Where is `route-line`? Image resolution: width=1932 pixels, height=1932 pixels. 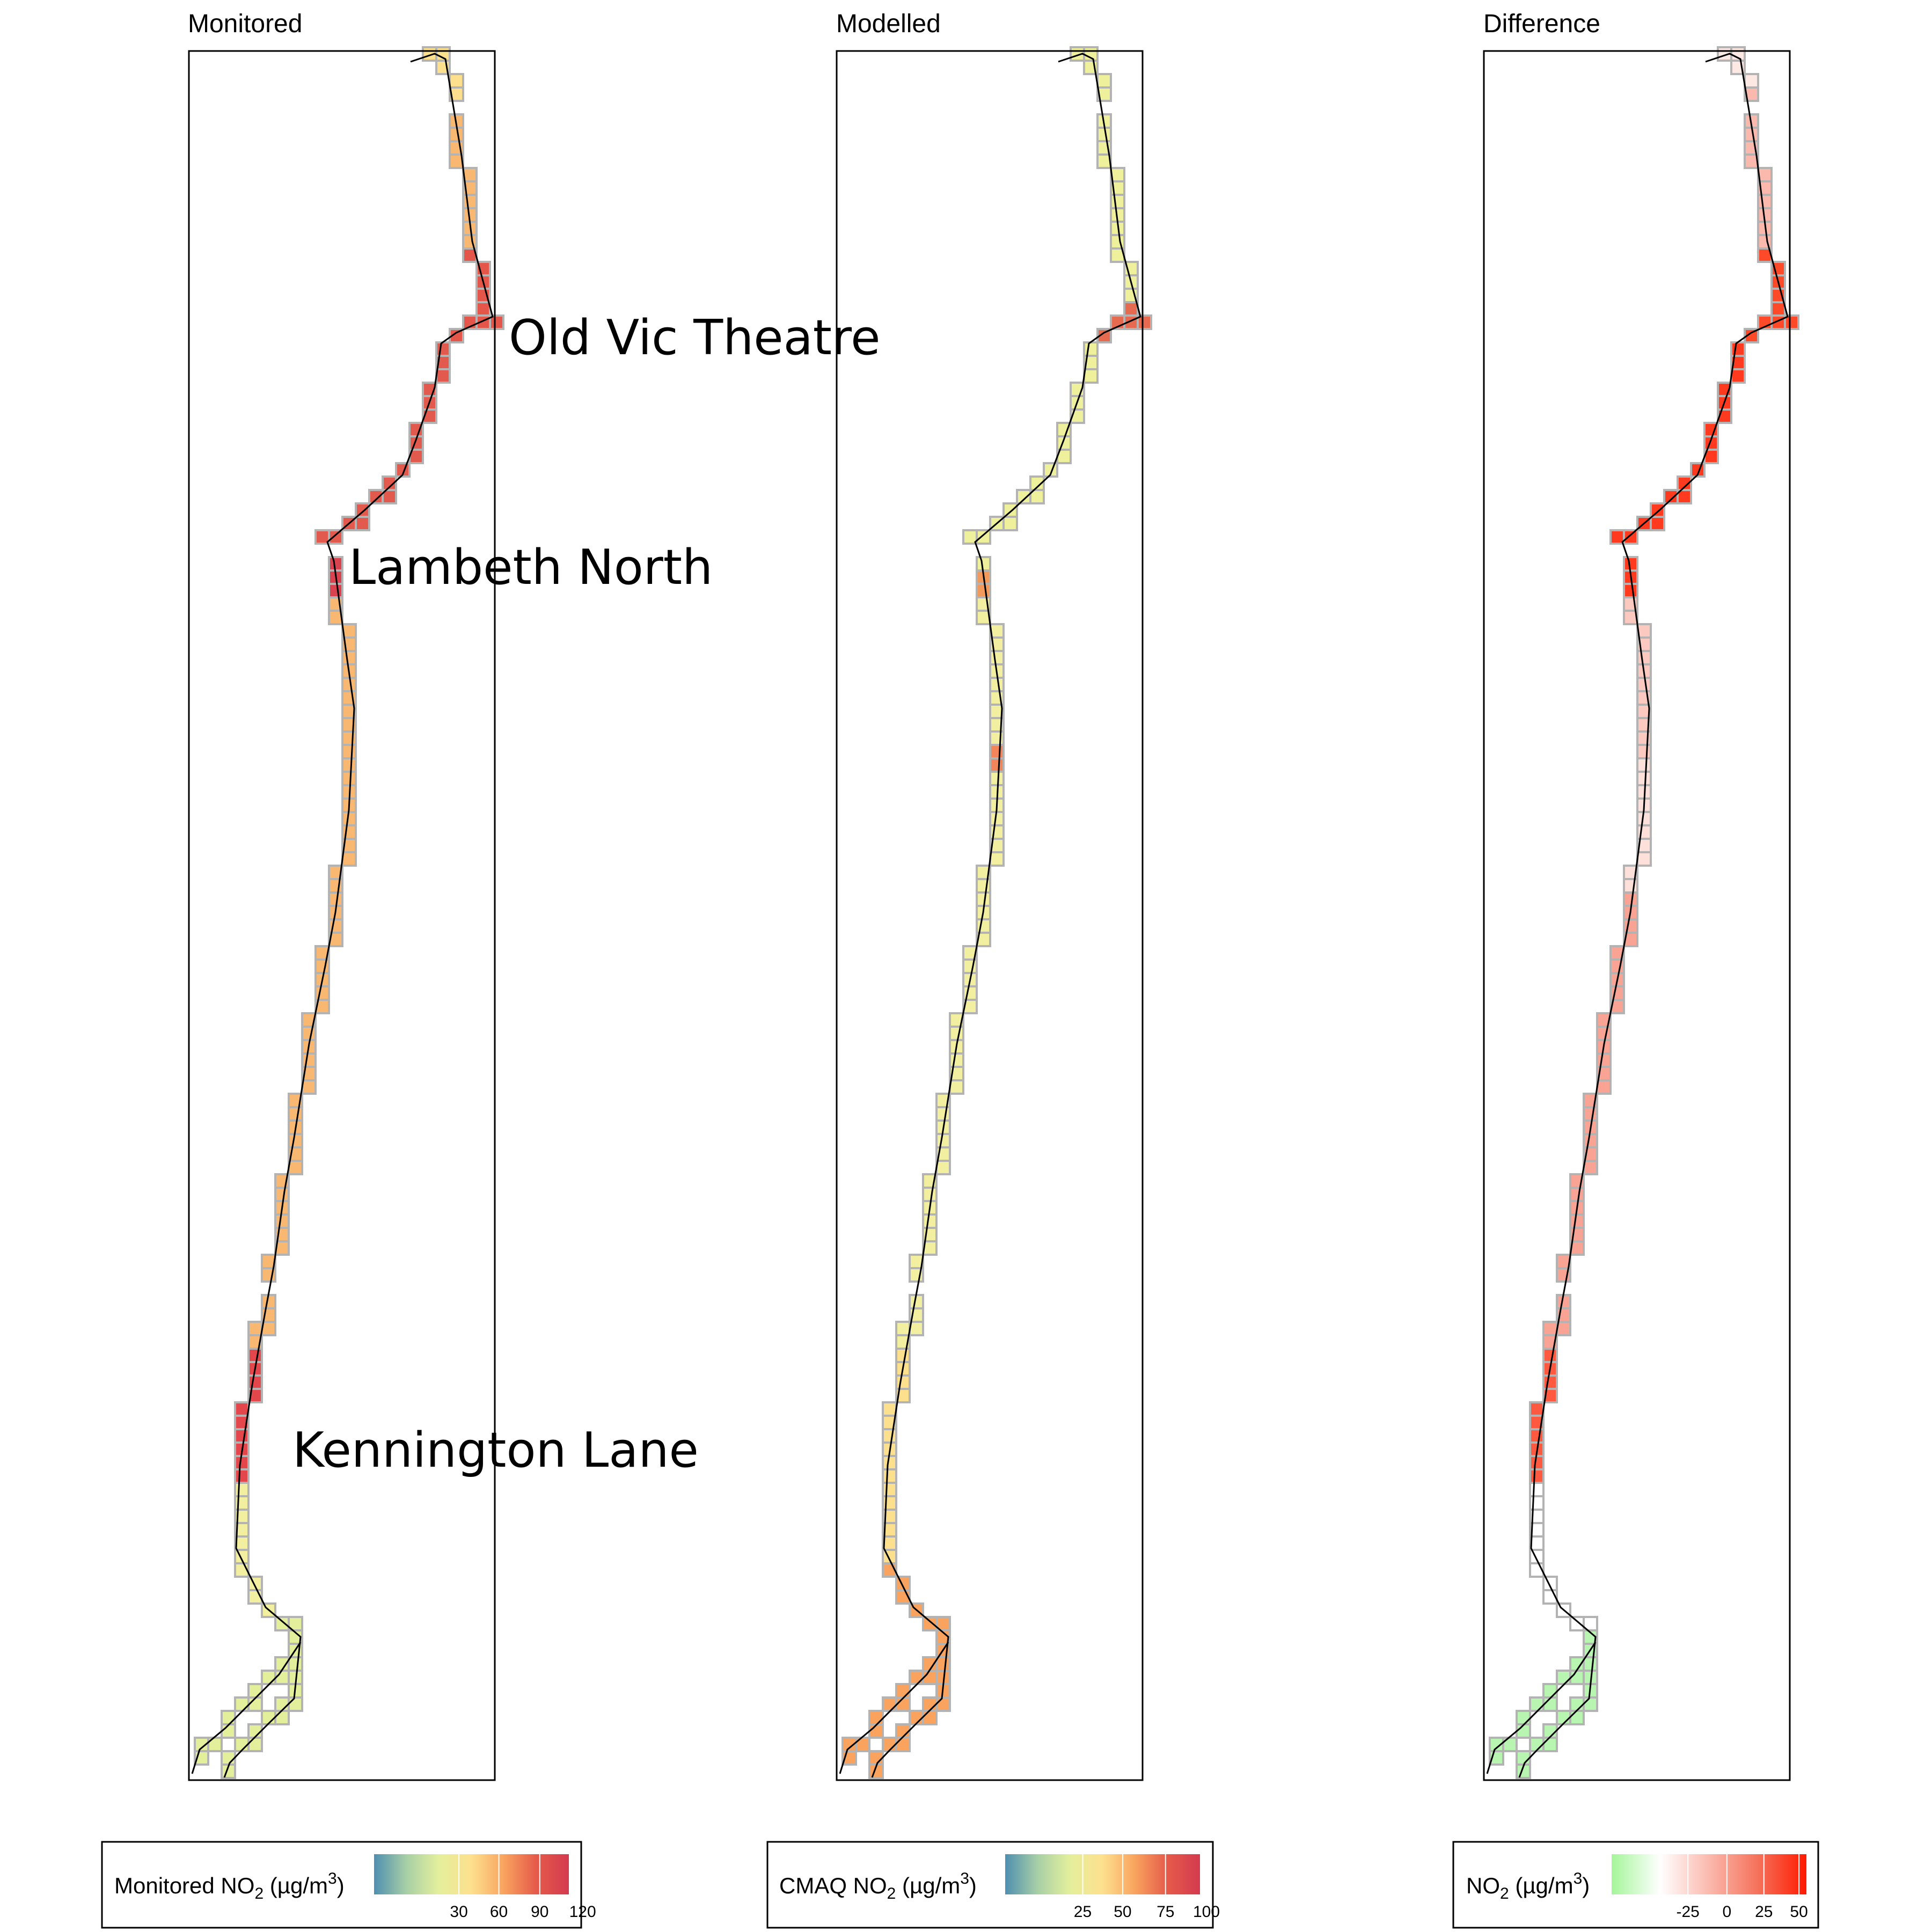 route-line is located at coordinates (1653, 915).